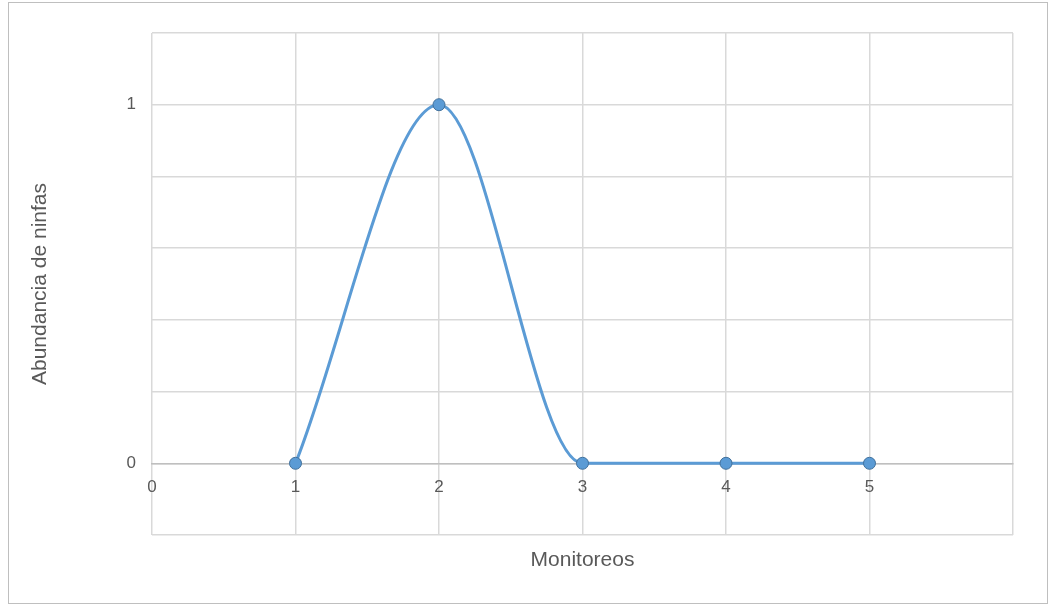  I want to click on x-tick-label: 4, so click(726, 487).